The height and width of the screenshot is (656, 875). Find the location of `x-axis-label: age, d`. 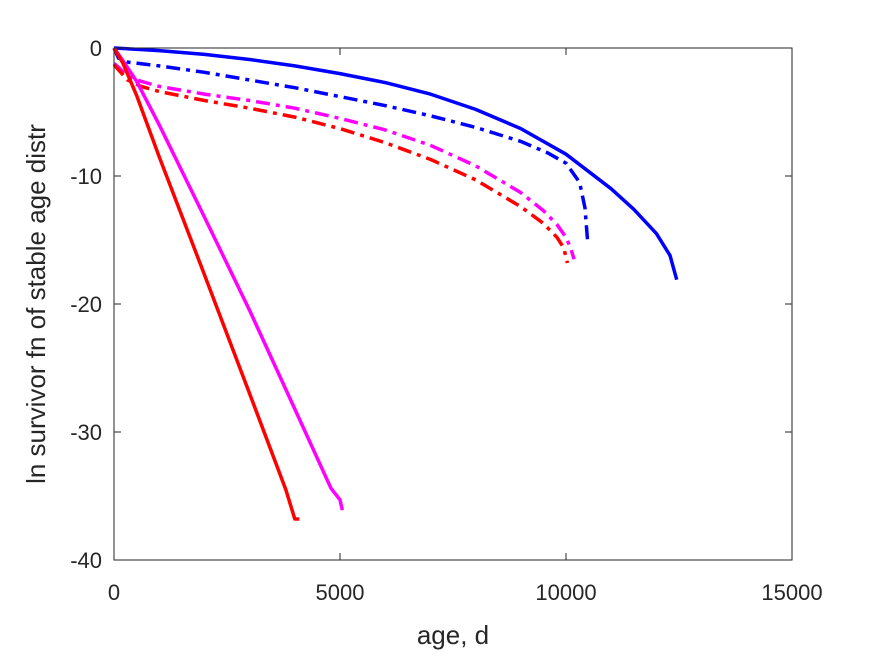

x-axis-label: age, d is located at coordinates (453, 635).